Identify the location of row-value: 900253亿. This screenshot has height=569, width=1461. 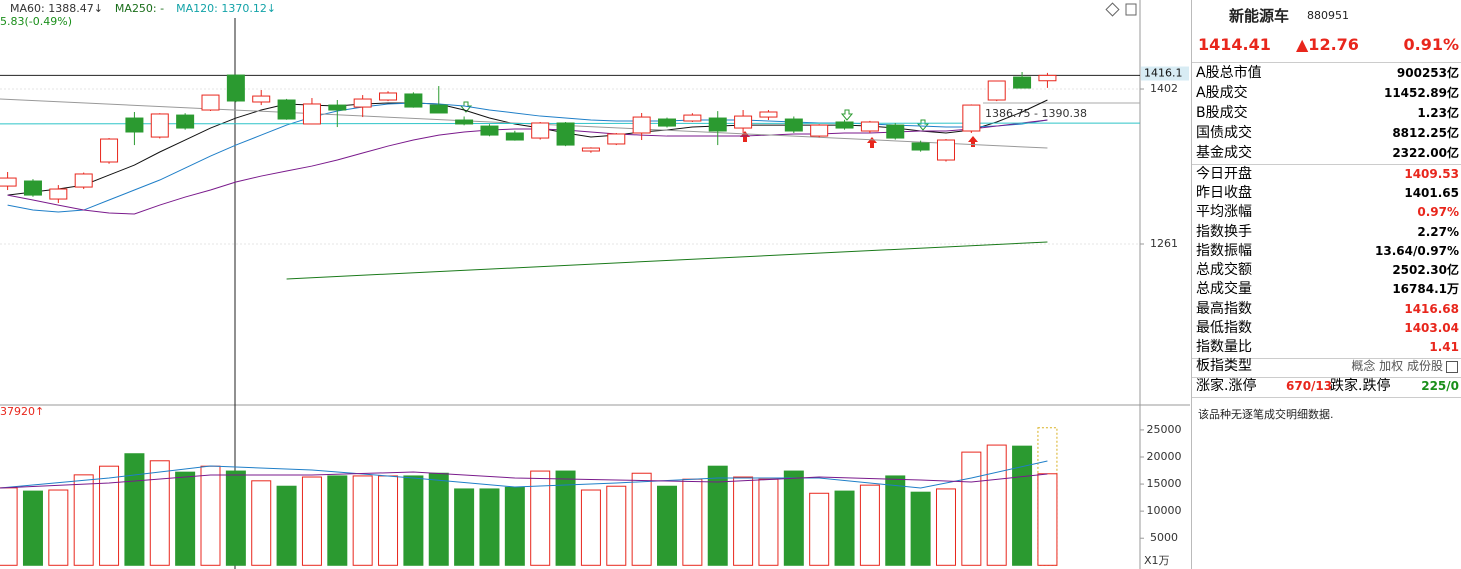
(1427, 73).